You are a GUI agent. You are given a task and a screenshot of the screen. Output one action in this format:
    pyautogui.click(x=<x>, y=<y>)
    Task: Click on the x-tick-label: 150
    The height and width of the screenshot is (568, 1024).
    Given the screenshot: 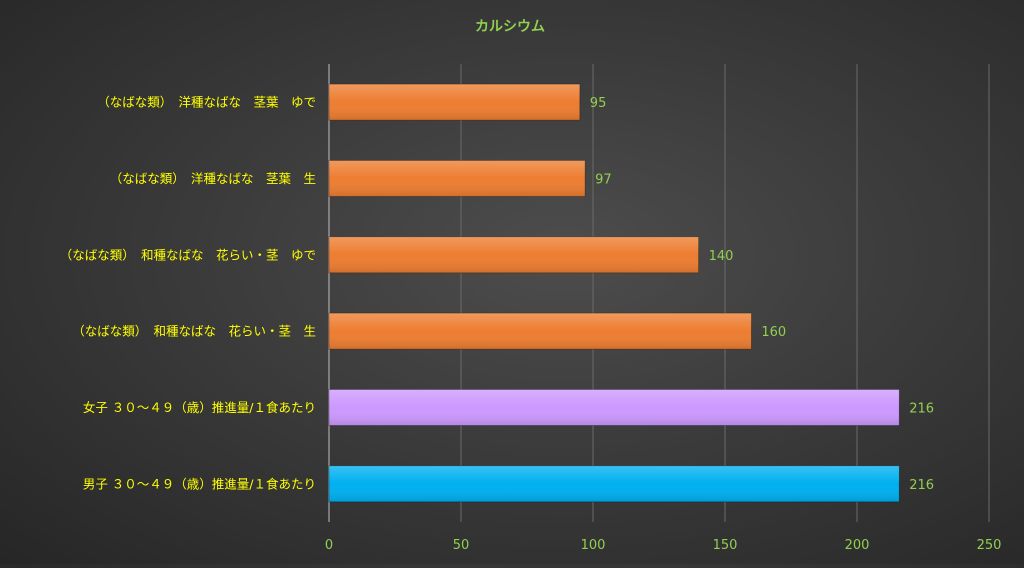 What is the action you would take?
    pyautogui.click(x=725, y=545)
    